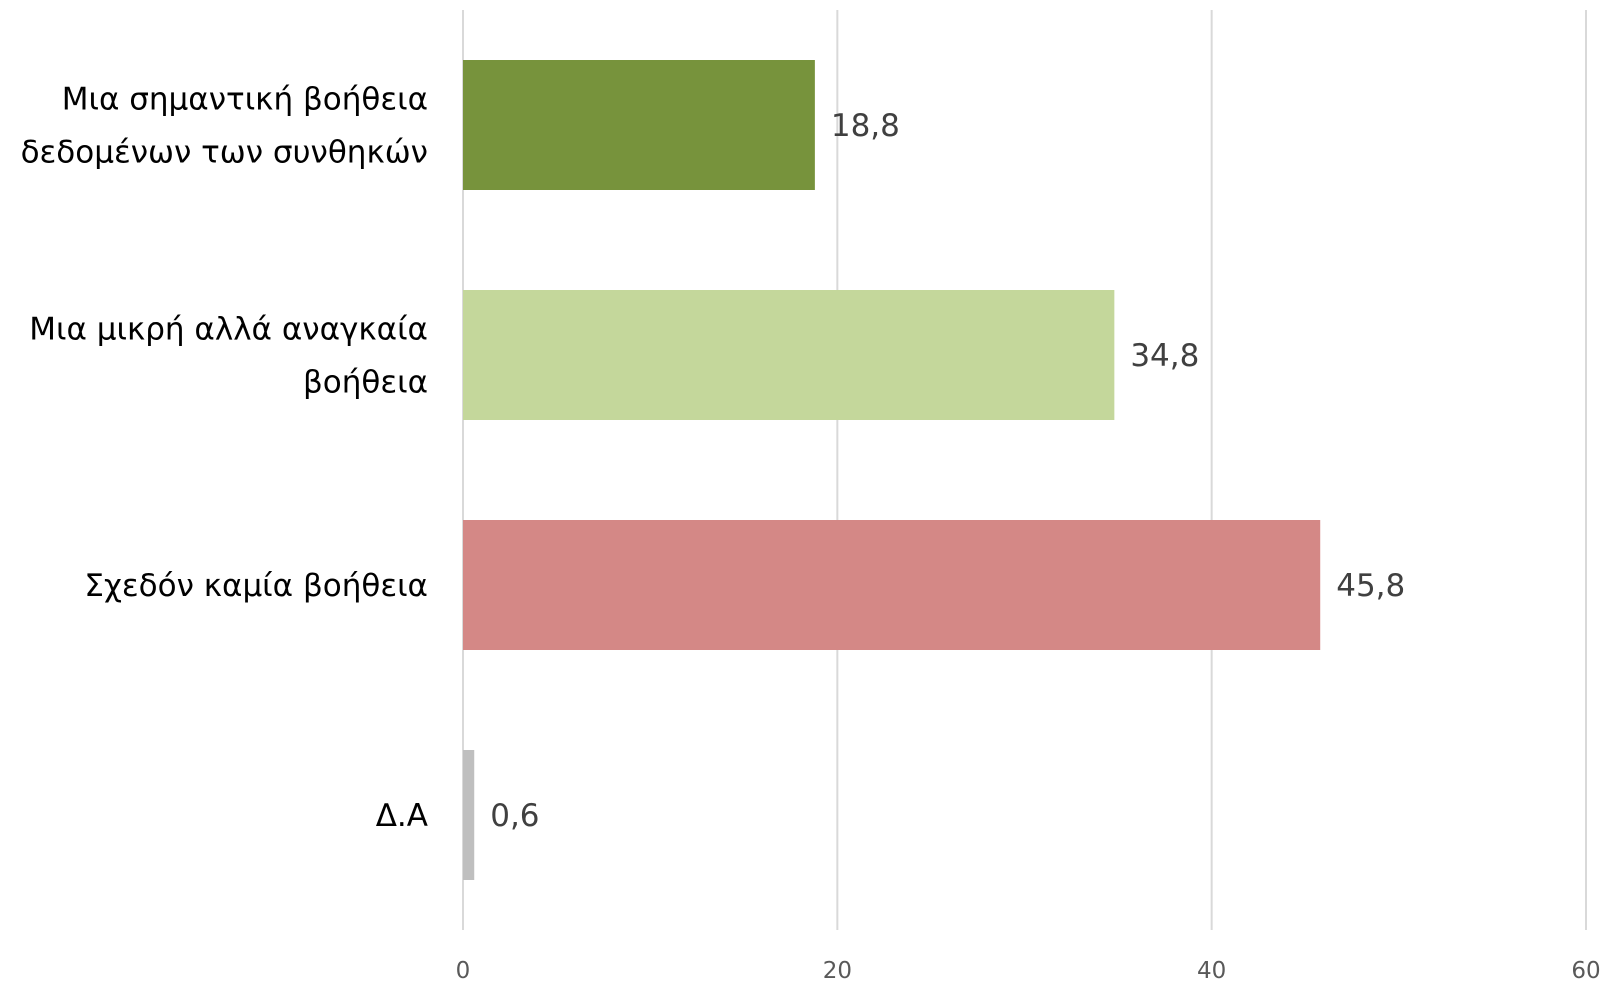 Image resolution: width=1603 pixels, height=988 pixels. What do you see at coordinates (228, 330) in the screenshot?
I see `category-label: Μια μικρή αλλά αναγκαία` at bounding box center [228, 330].